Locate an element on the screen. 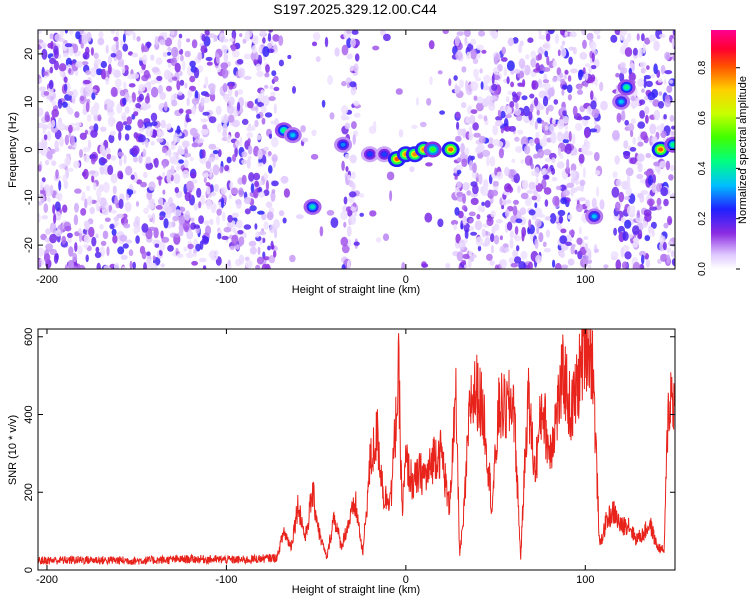 This screenshot has width=750, height=600. colorbar-tick-label: 0.8 is located at coordinates (702, 67).